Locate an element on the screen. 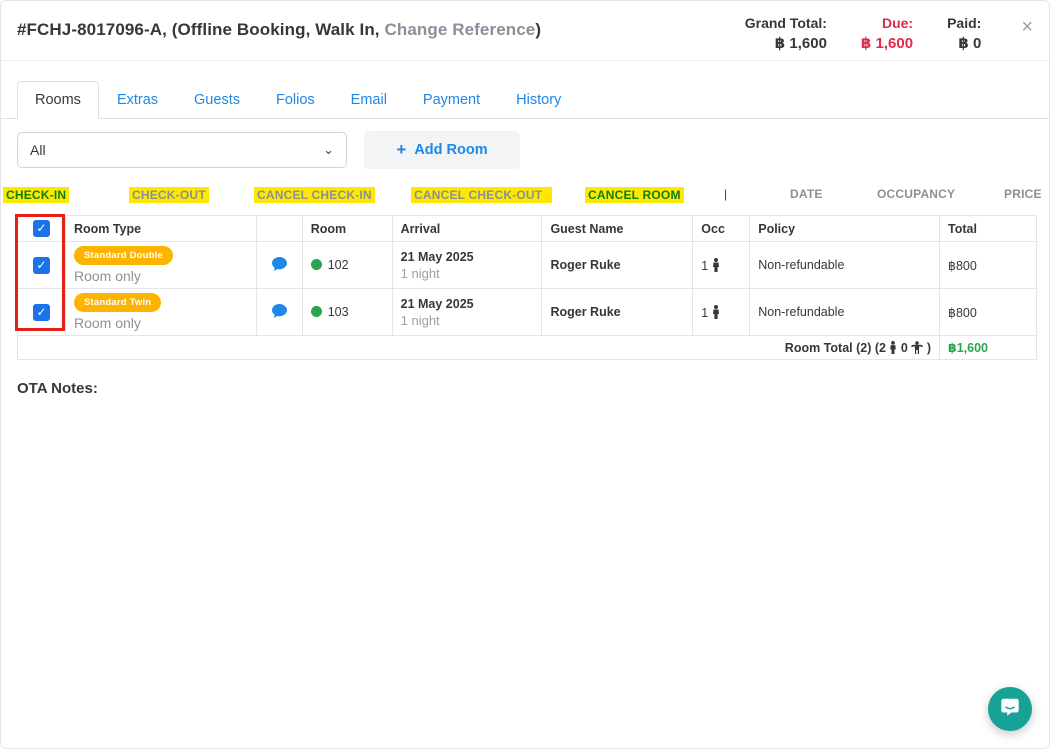  room-type-badge: Standard Twin is located at coordinates (117, 302).